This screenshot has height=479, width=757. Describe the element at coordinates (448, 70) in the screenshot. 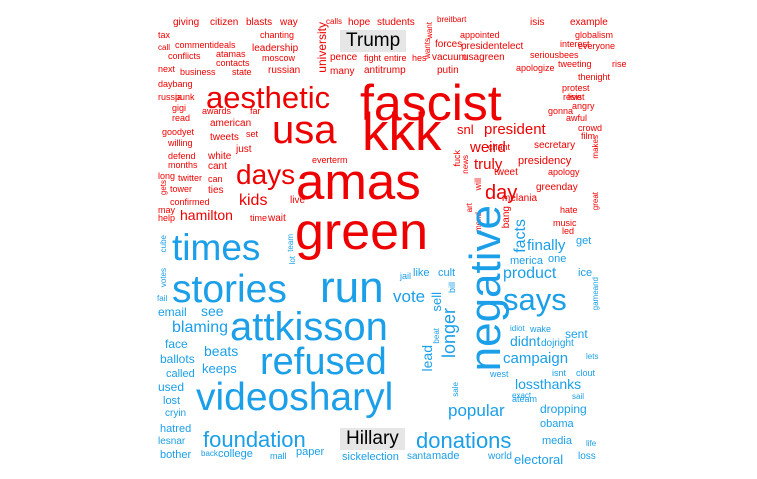

I see `cloud-word: putin` at that location.